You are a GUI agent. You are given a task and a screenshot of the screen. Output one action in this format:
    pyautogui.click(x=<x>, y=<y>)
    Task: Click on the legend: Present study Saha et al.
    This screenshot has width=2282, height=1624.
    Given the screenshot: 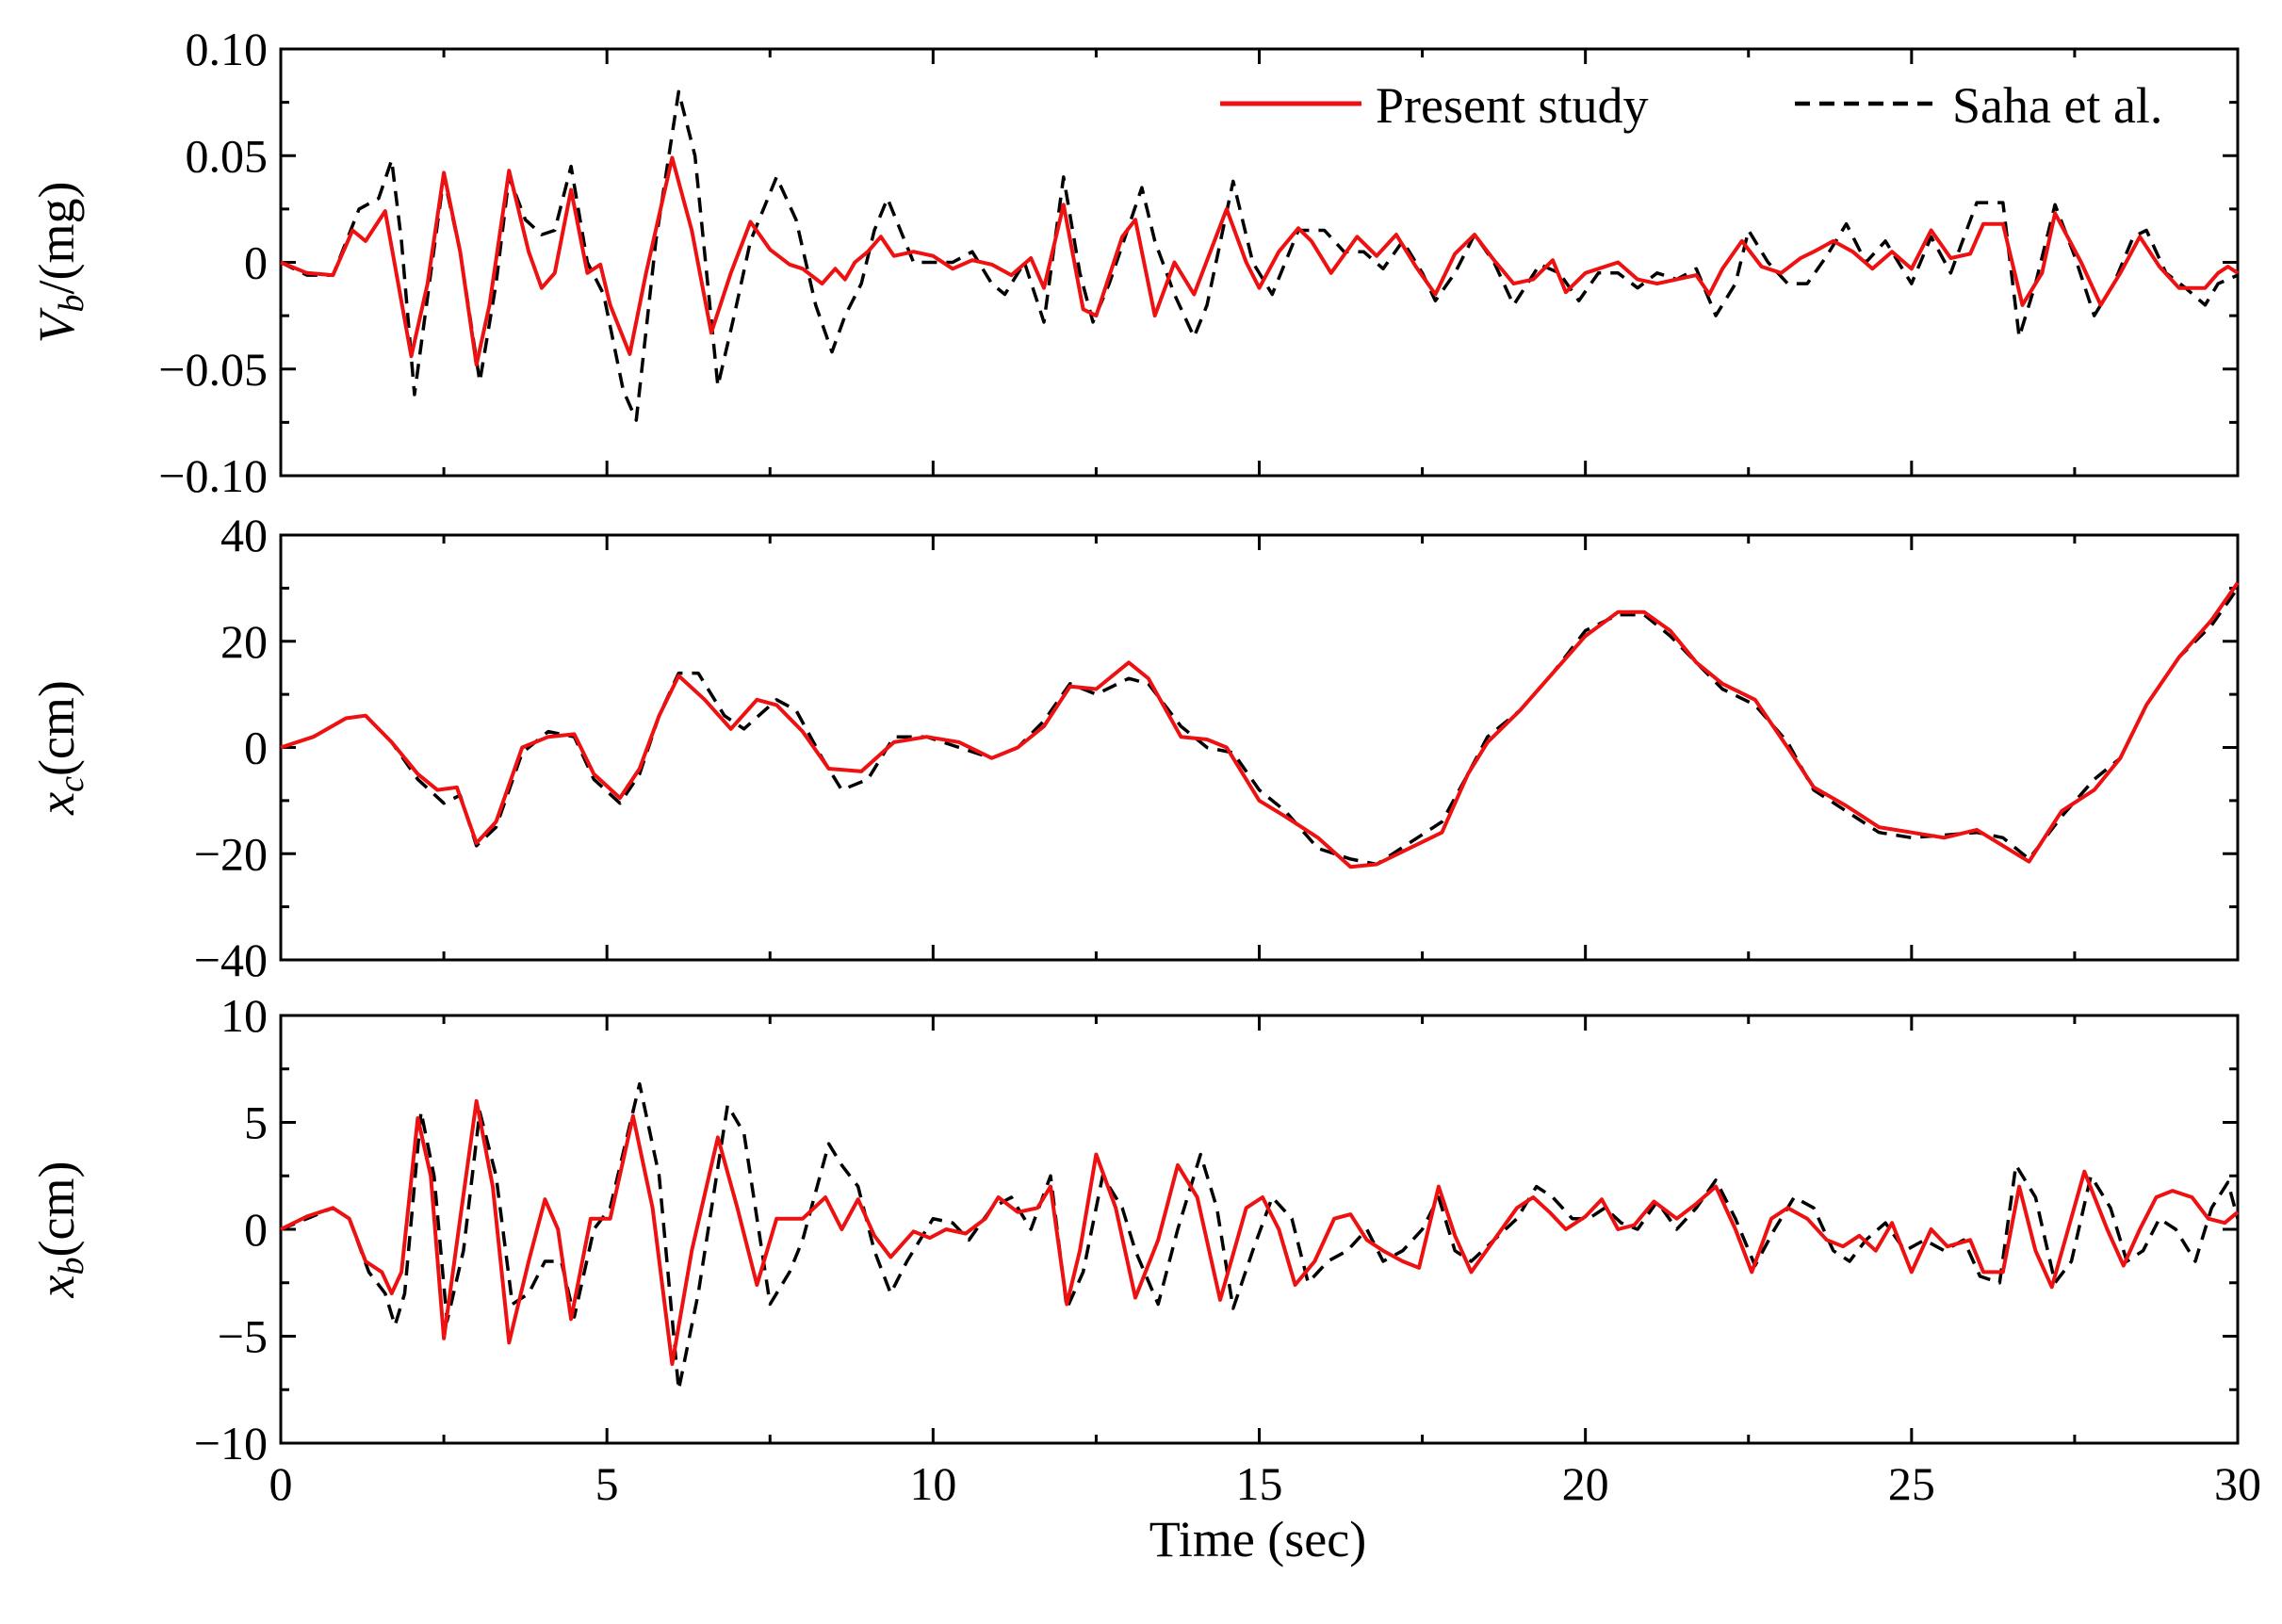 What is the action you would take?
    pyautogui.click(x=1691, y=105)
    